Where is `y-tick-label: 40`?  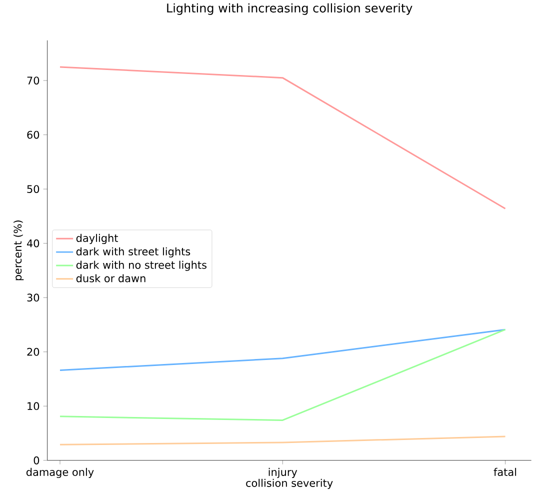 y-tick-label: 40 is located at coordinates (33, 243).